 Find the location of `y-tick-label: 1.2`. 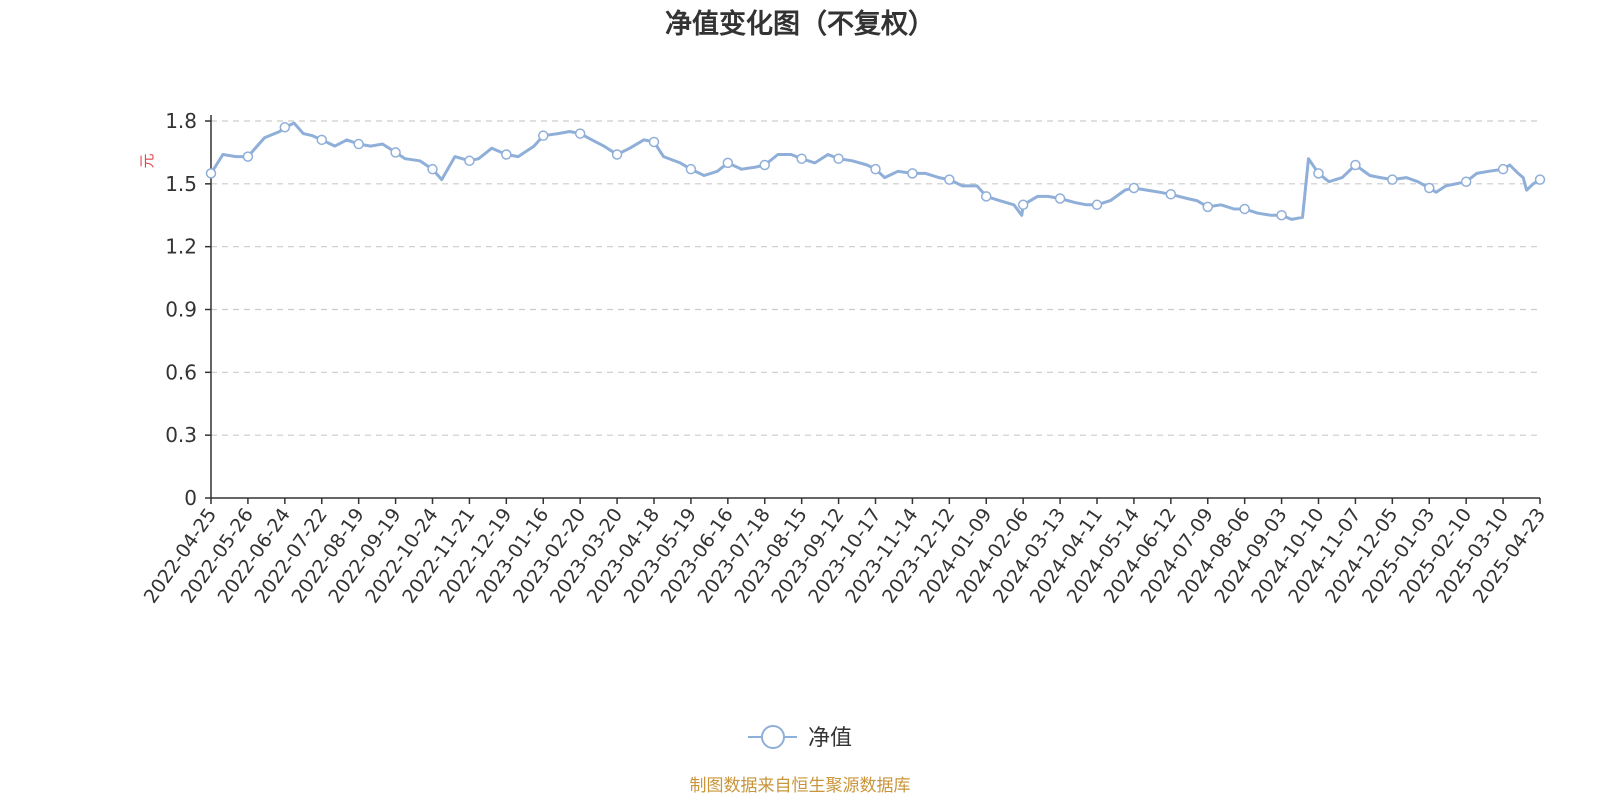

y-tick-label: 1.2 is located at coordinates (181, 247).